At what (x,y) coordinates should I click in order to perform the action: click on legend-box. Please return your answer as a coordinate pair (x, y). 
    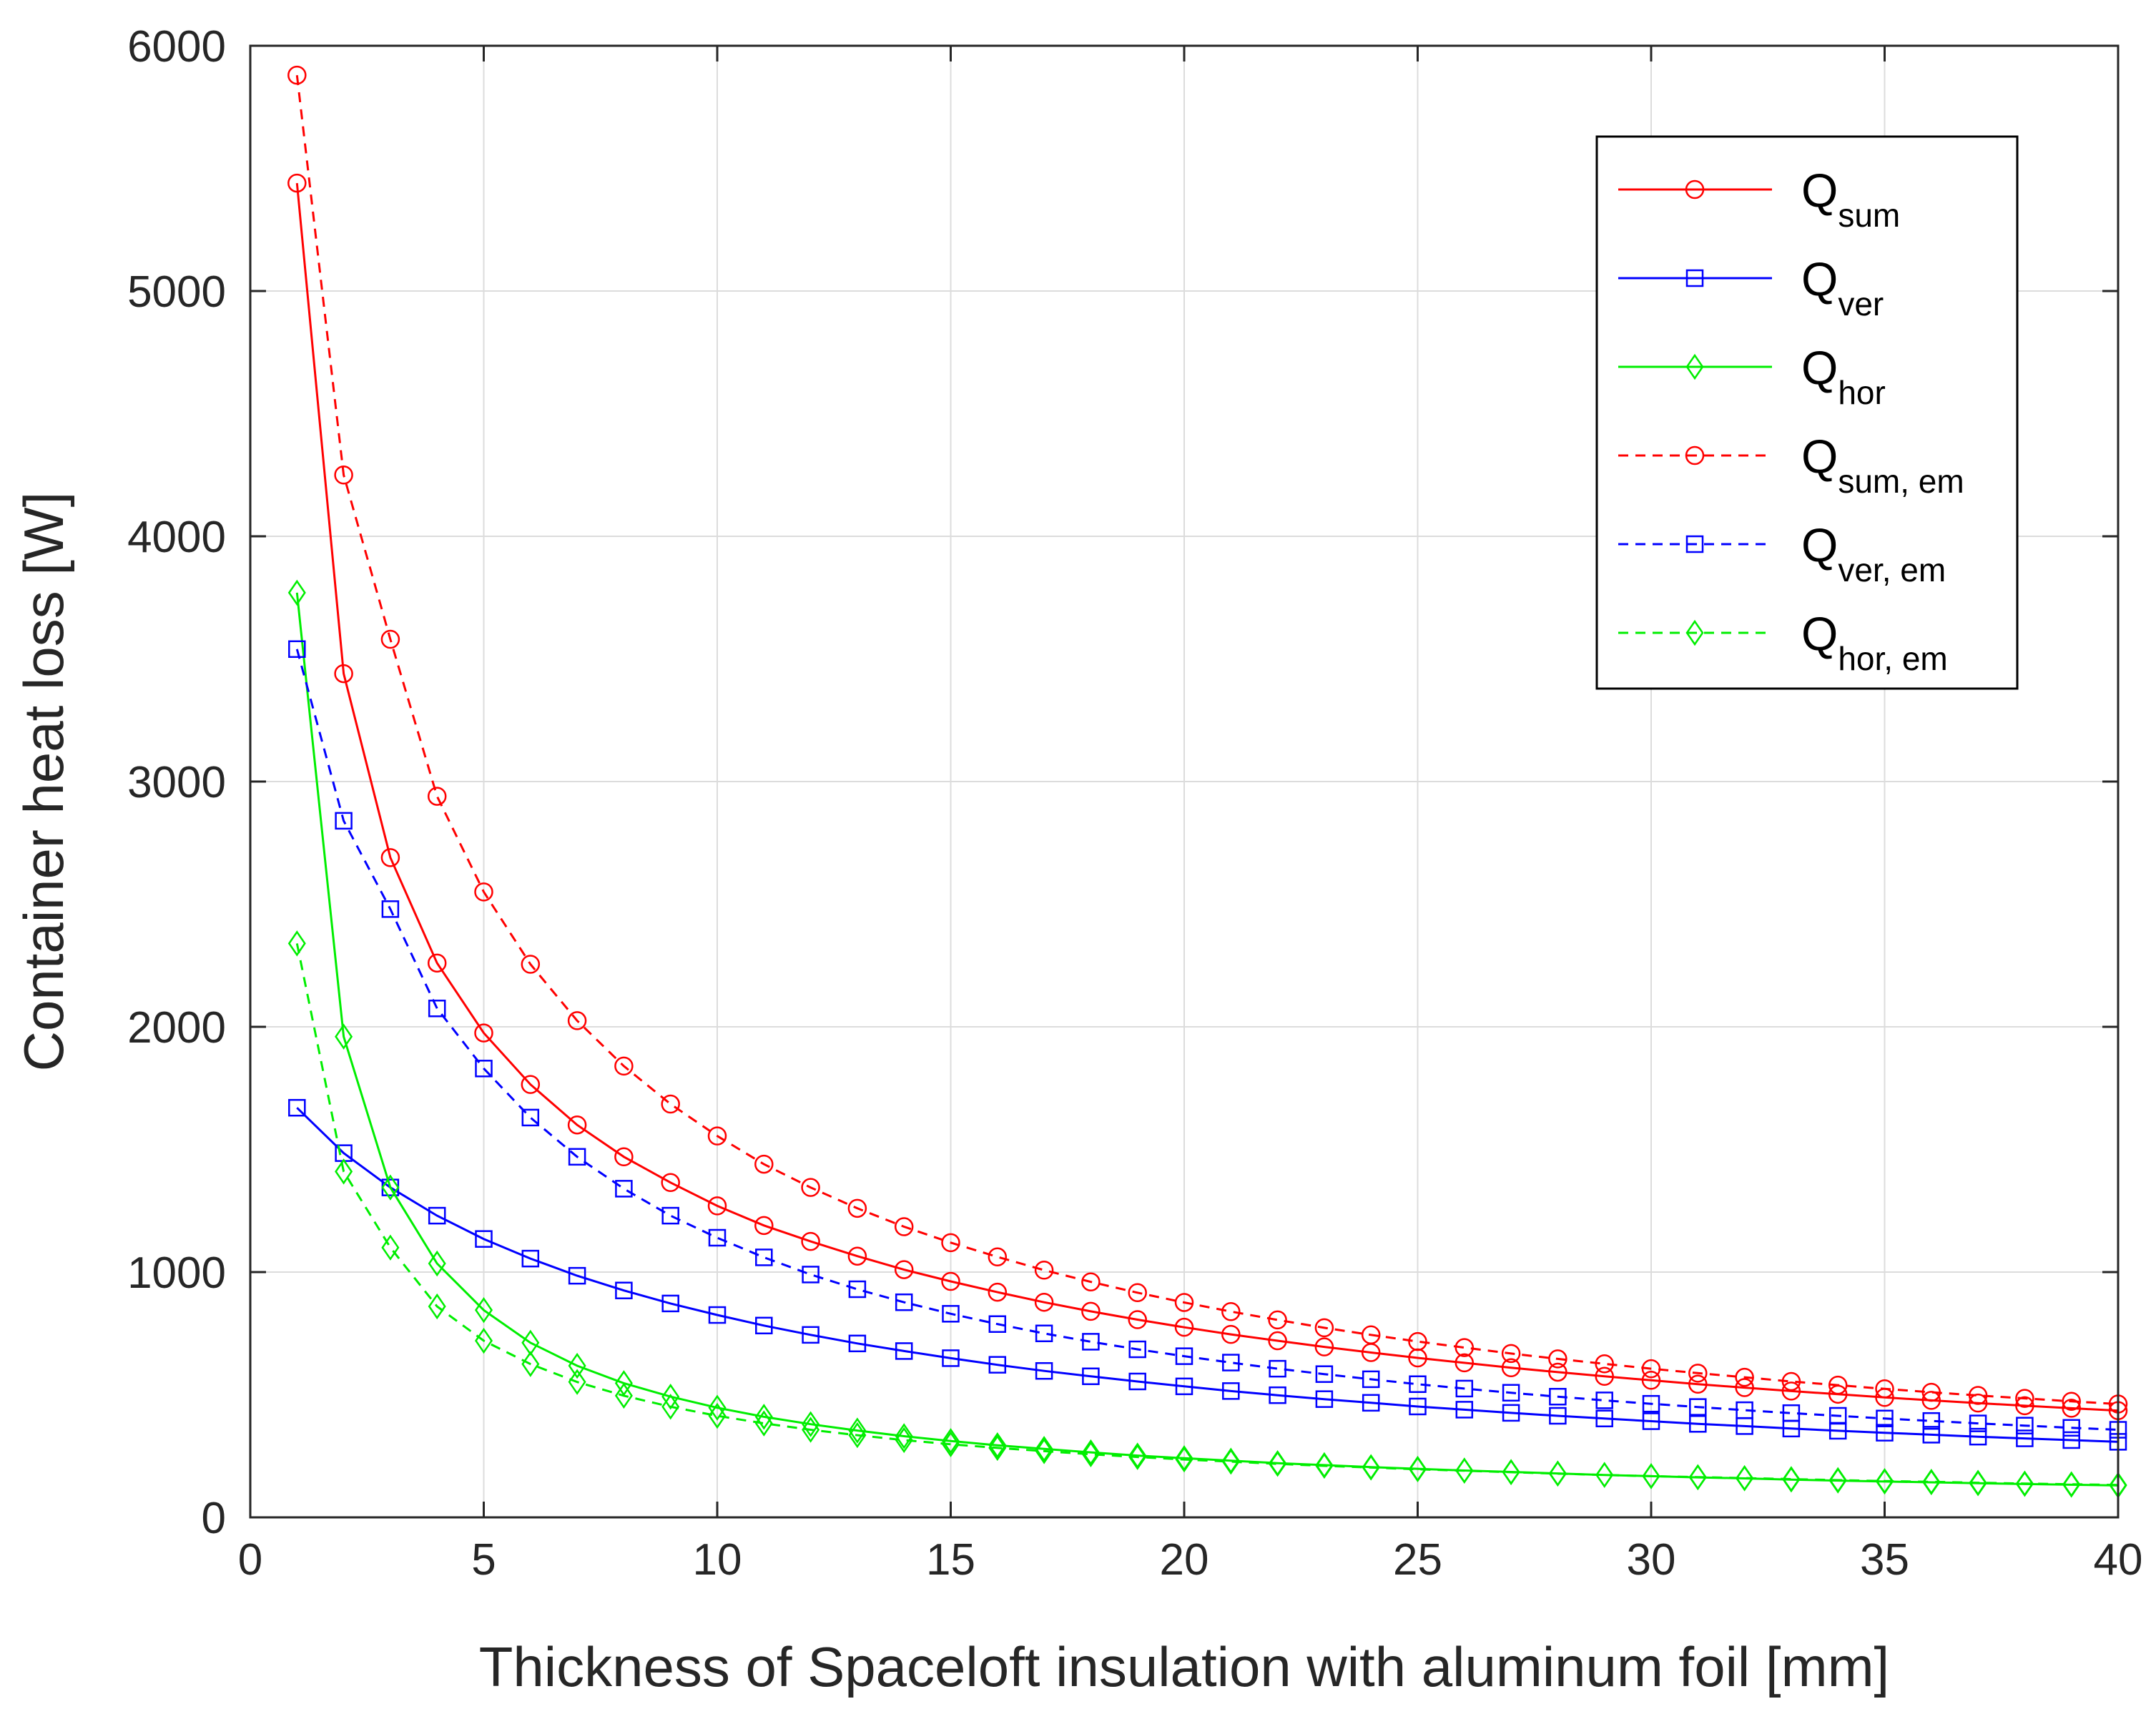
    Looking at the image, I should click on (1807, 412).